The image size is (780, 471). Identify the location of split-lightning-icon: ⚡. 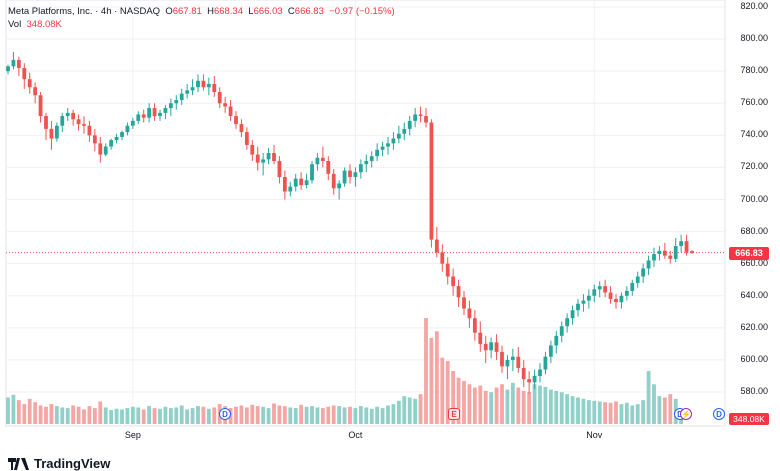
(686, 414).